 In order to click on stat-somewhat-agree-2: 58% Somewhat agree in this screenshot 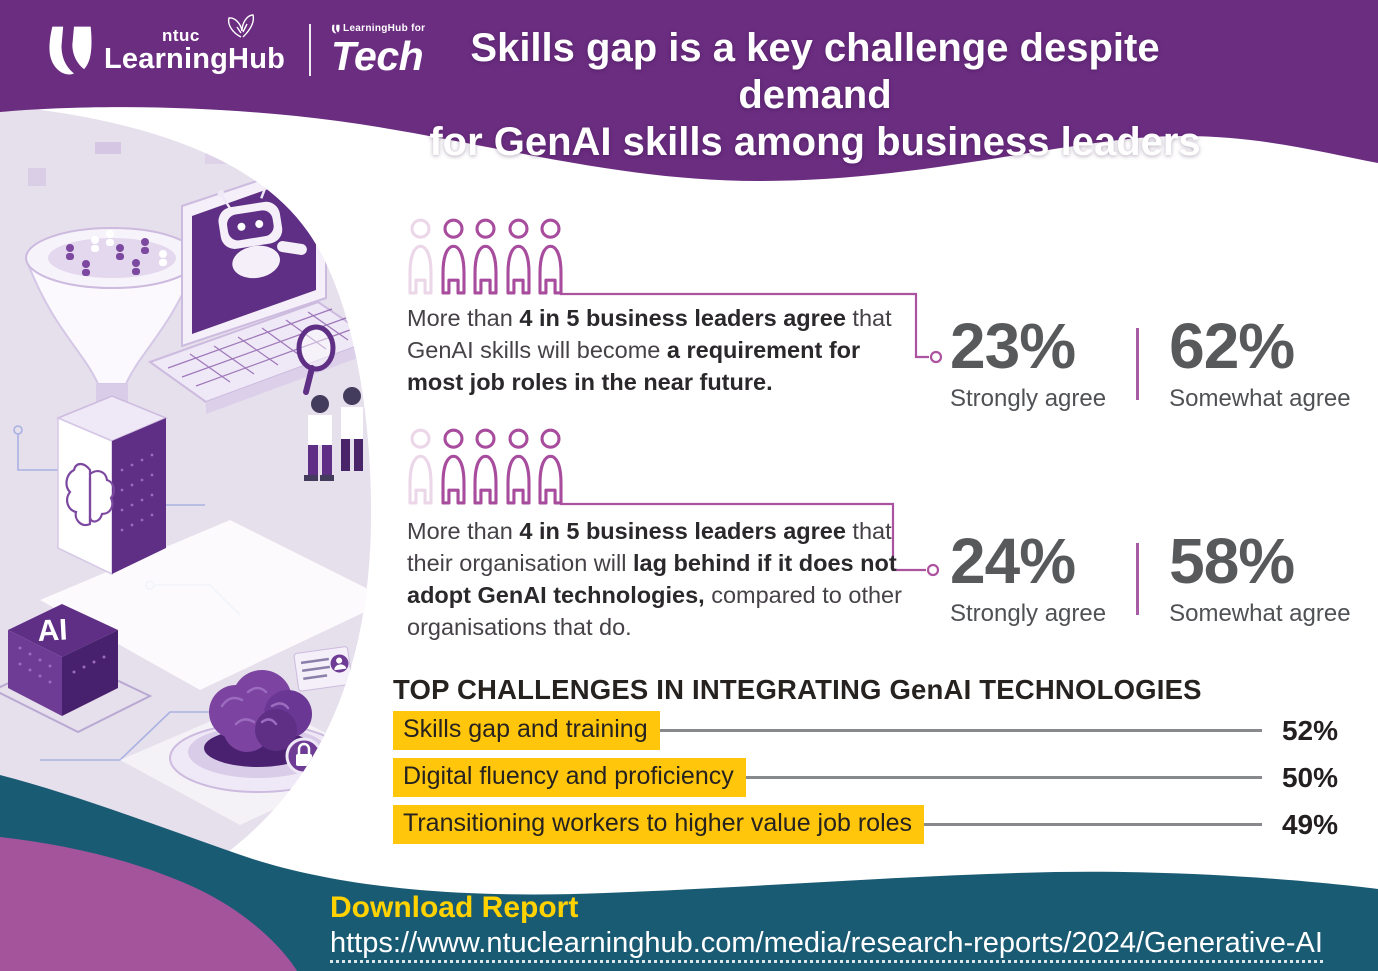, I will do `click(1260, 576)`.